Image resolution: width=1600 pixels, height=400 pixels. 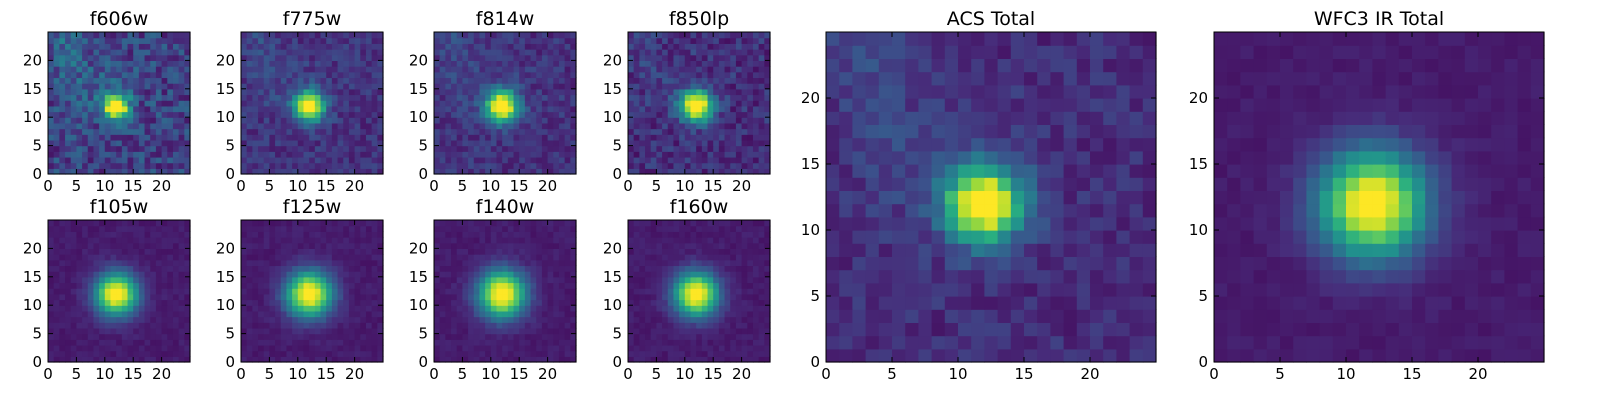 I want to click on y-tick-label: 10, so click(x=225, y=117).